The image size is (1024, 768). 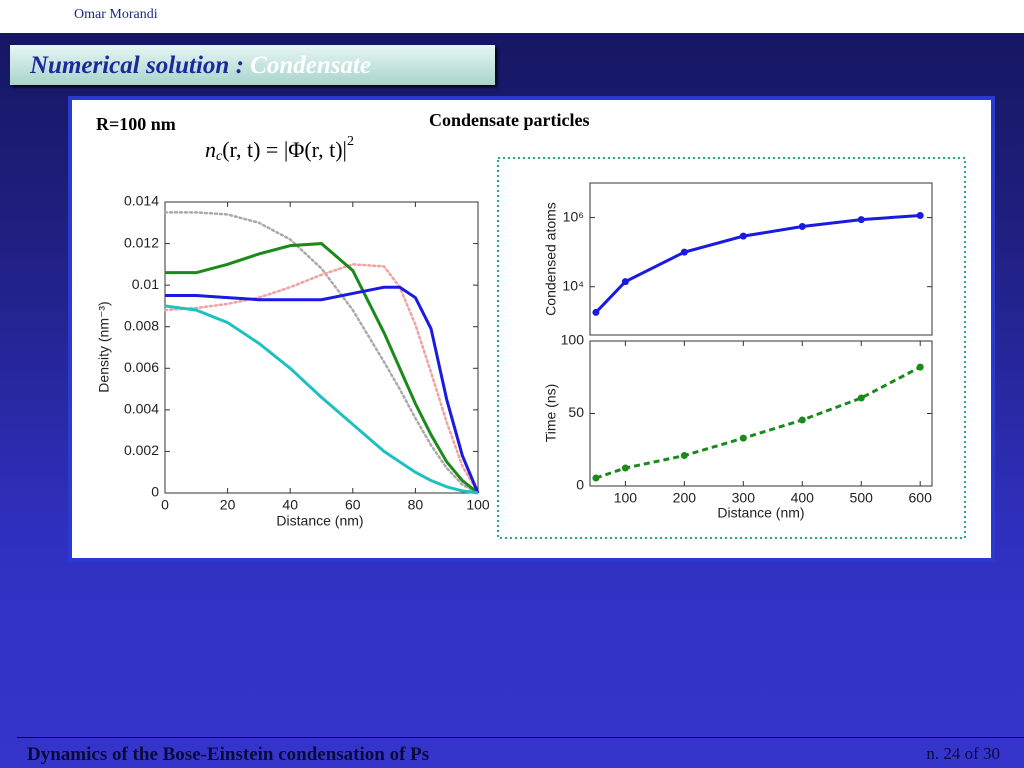 I want to click on y-tick-label: 0.014, so click(x=141, y=201).